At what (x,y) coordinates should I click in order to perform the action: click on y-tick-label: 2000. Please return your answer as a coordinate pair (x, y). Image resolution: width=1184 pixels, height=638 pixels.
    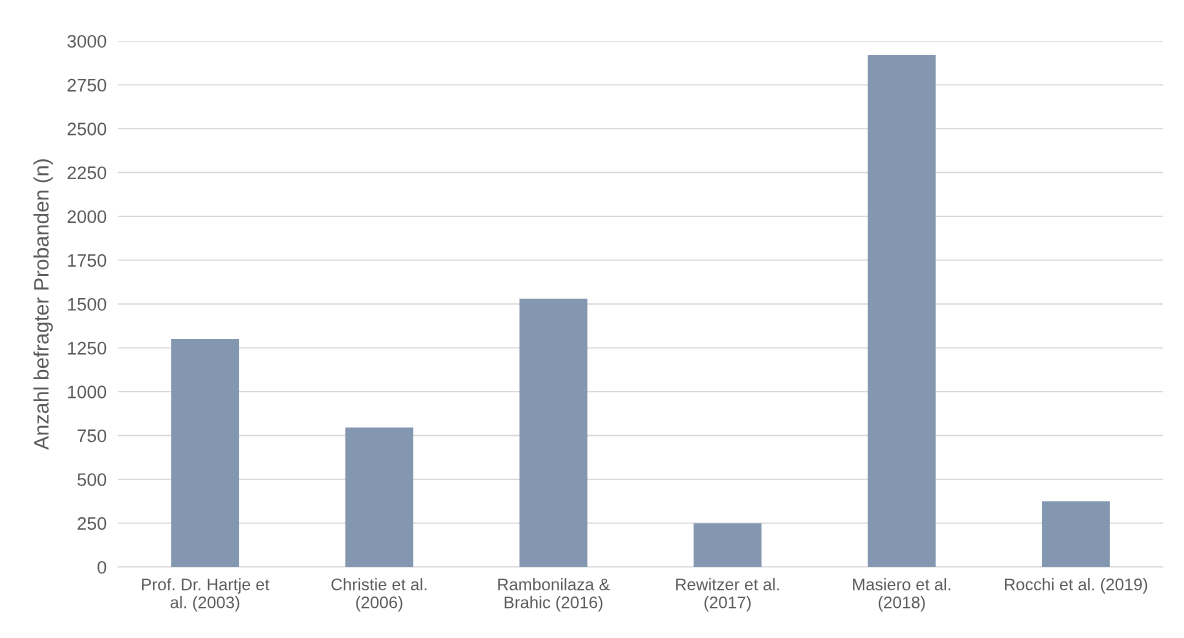
    Looking at the image, I should click on (87, 217).